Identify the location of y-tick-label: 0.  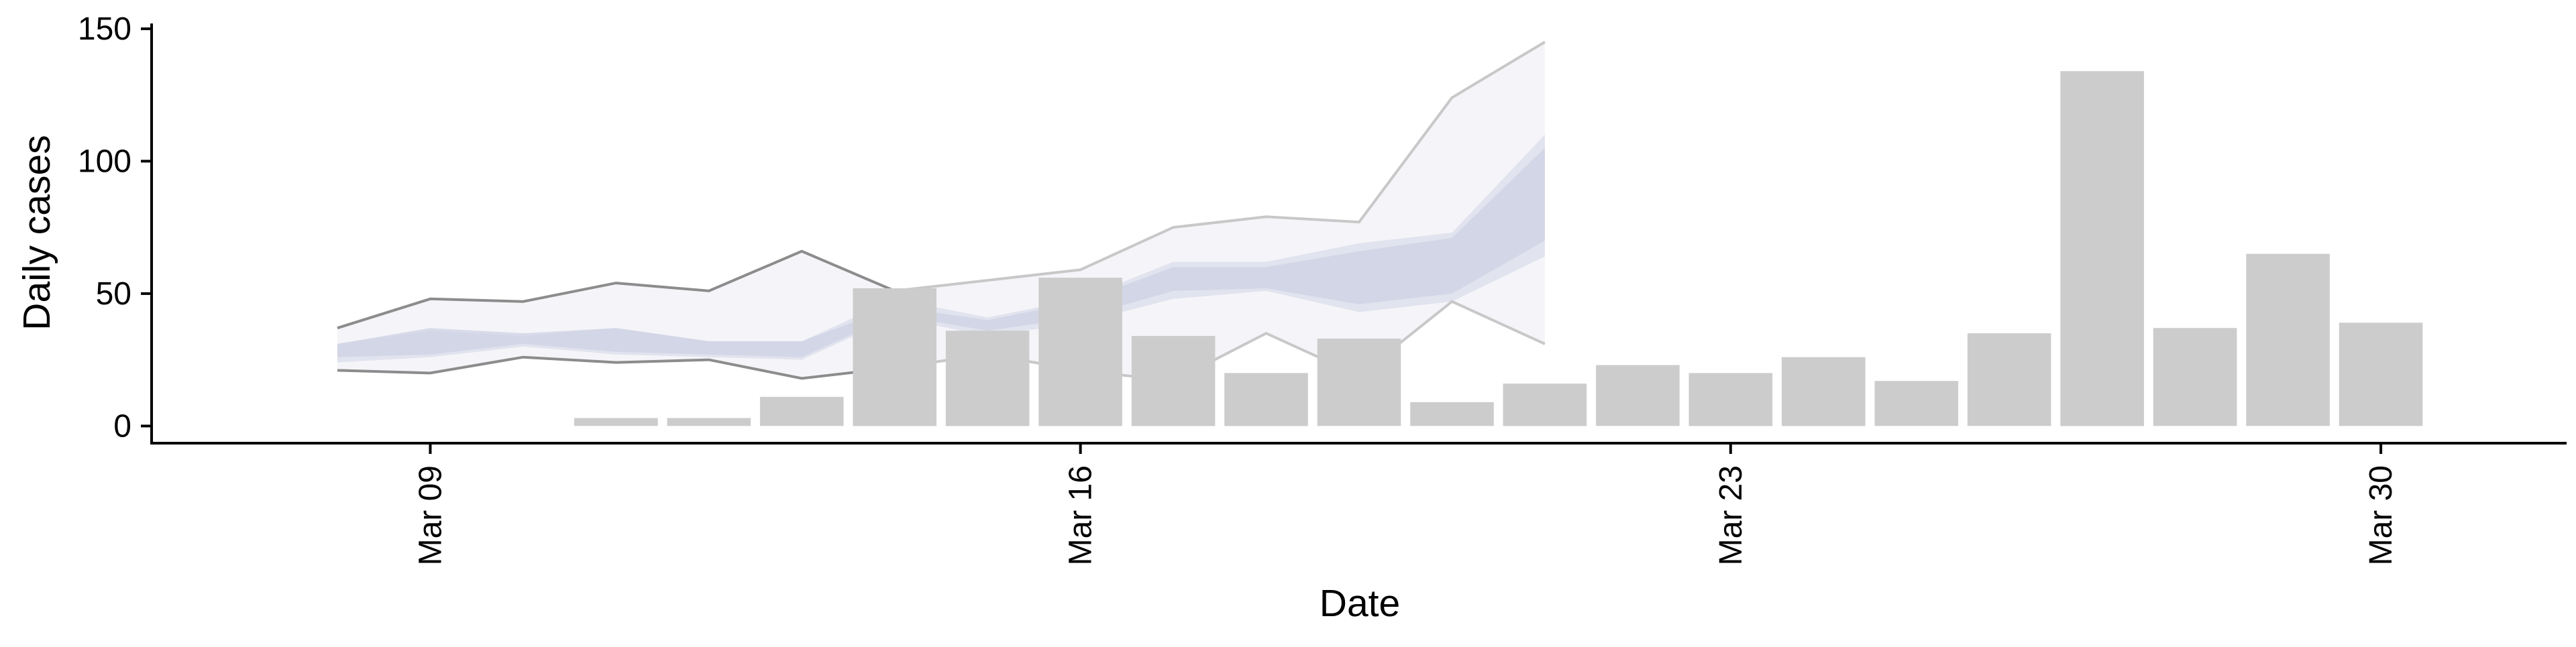
(122, 426).